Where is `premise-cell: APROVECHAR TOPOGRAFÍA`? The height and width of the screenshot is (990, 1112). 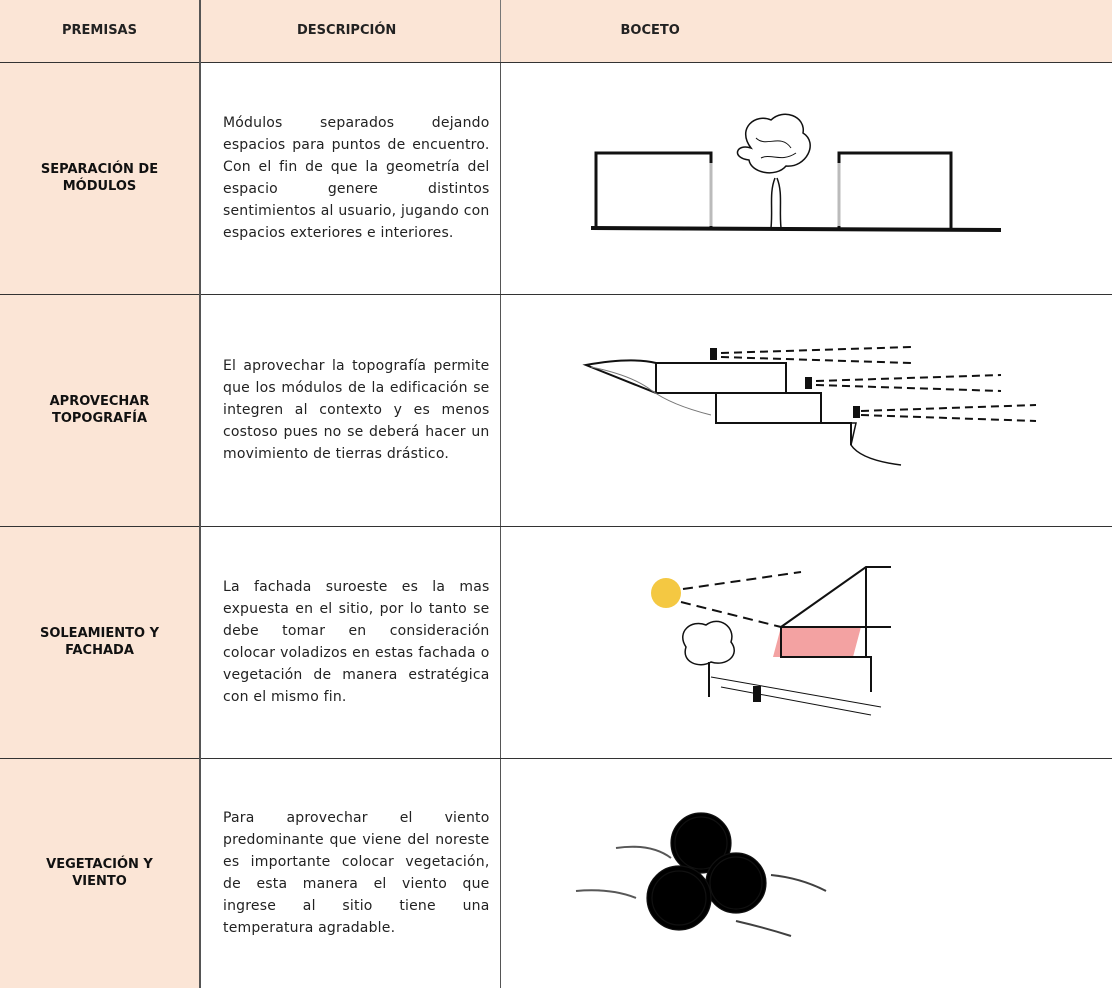 premise-cell: APROVECHAR TOPOGRAFÍA is located at coordinates (100, 410).